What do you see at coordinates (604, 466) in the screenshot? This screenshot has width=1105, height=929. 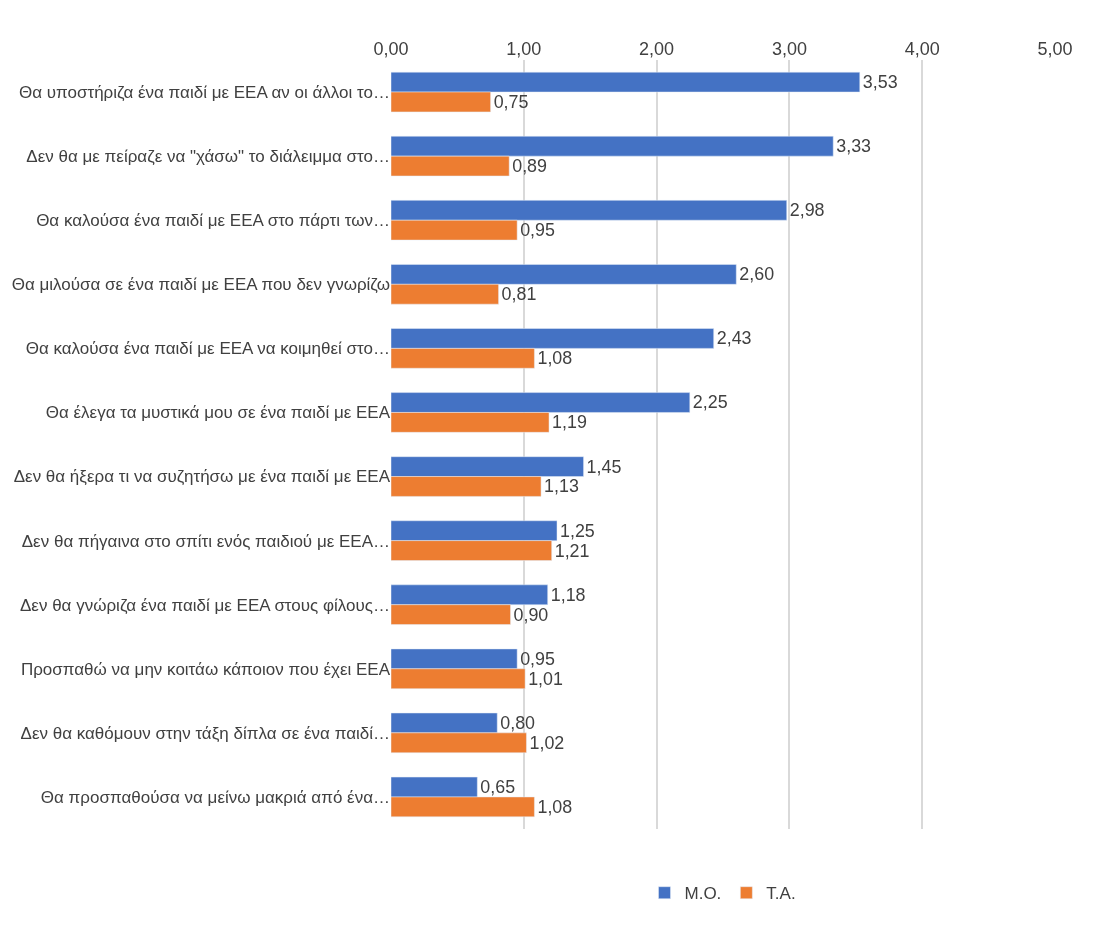 I see `data-label: 1,45` at bounding box center [604, 466].